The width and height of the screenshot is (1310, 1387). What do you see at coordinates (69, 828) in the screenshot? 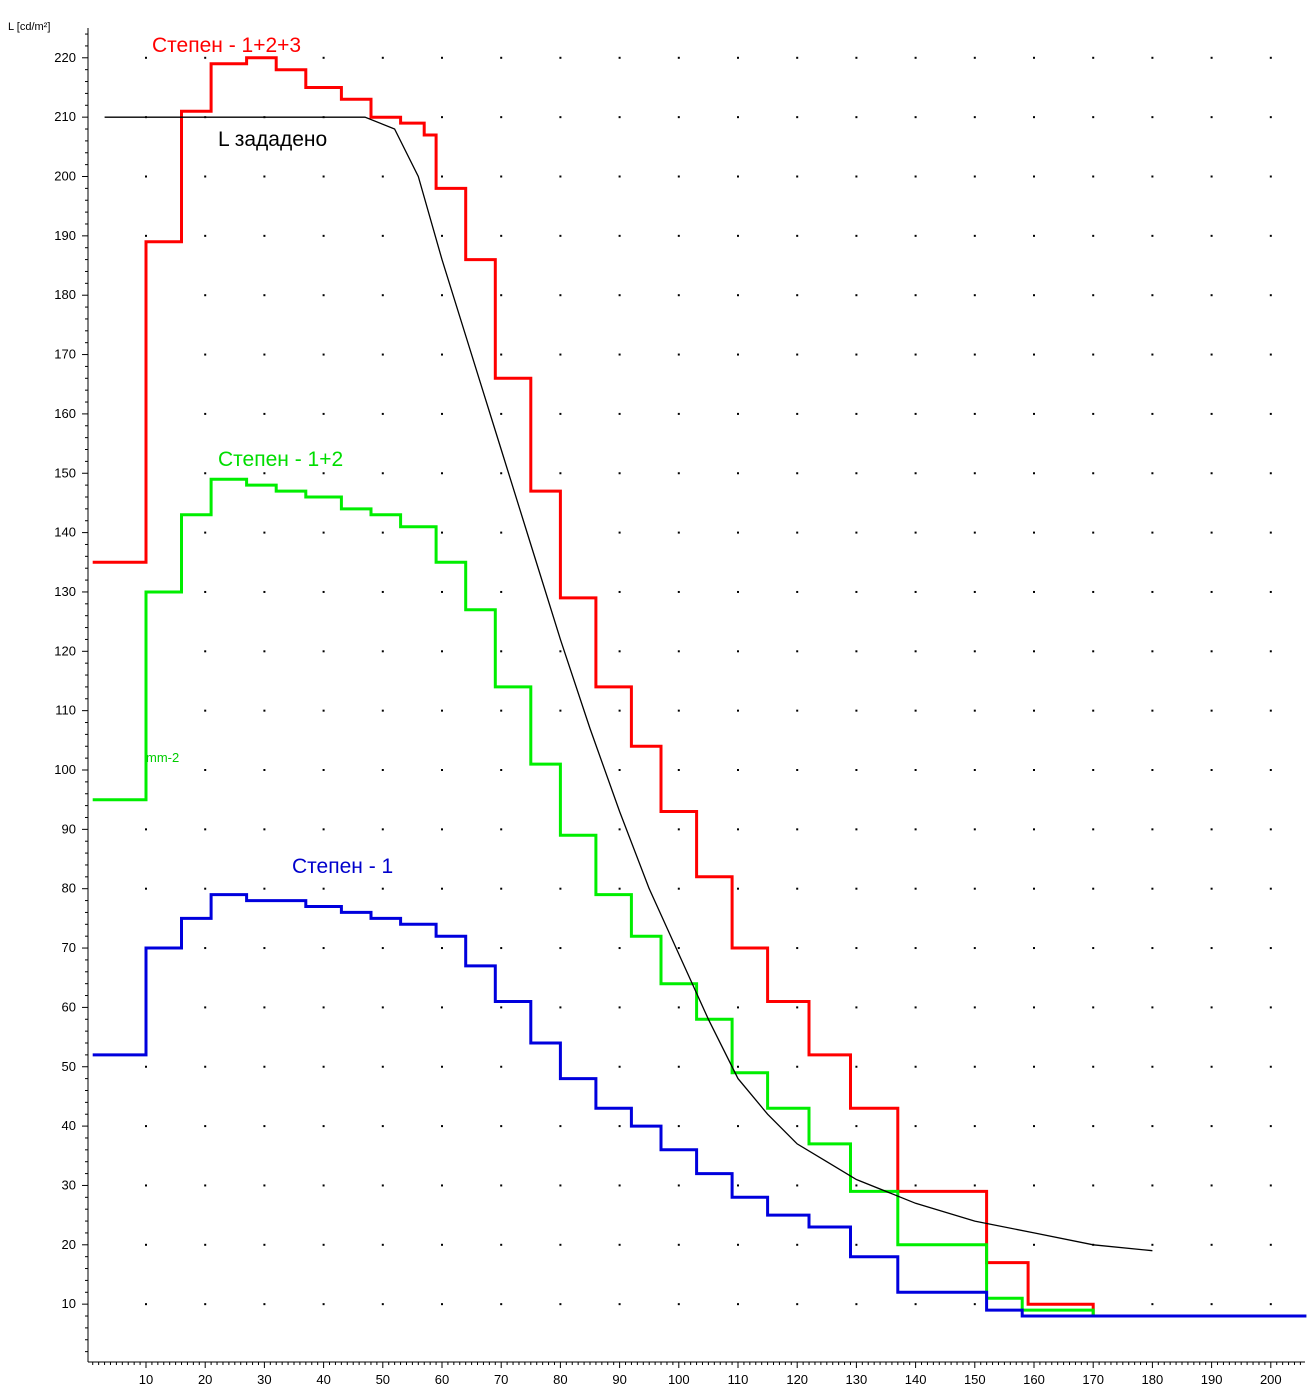
I see `y-tick-label: 90` at bounding box center [69, 828].